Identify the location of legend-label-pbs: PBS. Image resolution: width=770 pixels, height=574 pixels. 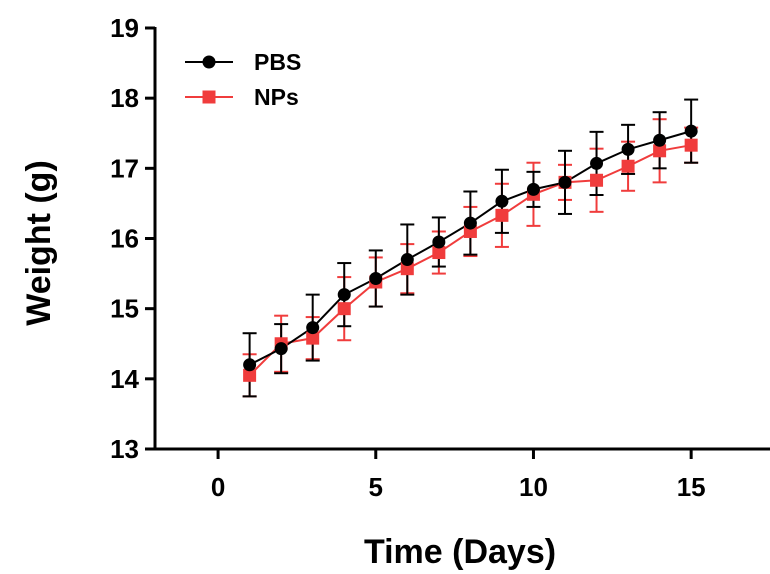
(277, 62).